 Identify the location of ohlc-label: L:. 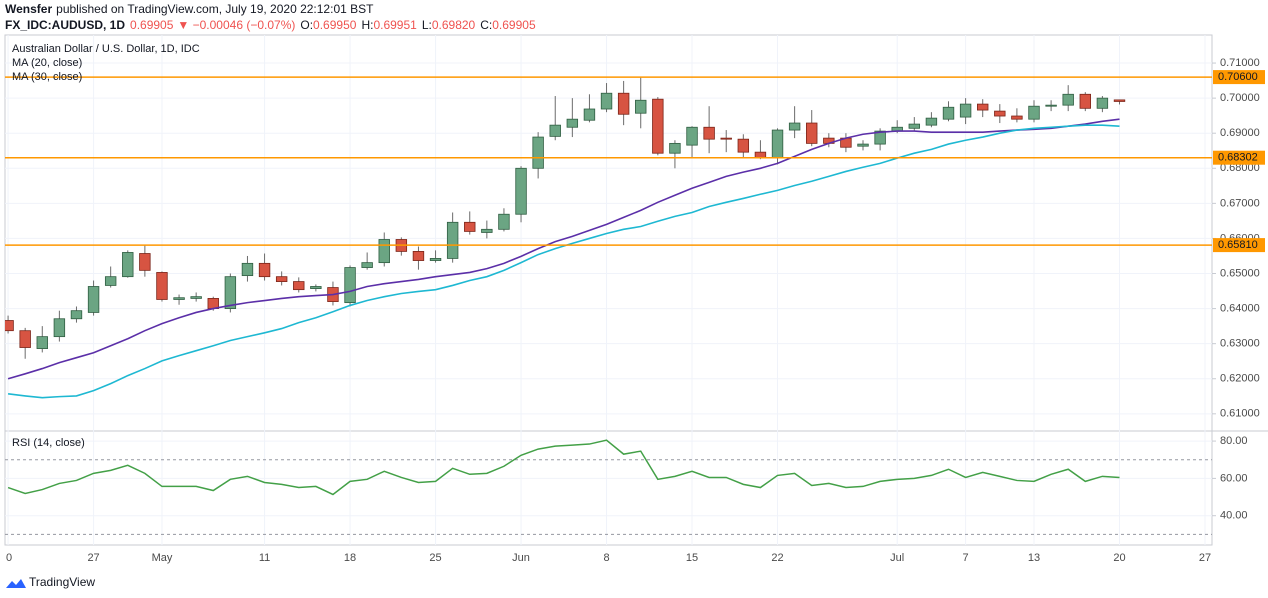
(427, 25).